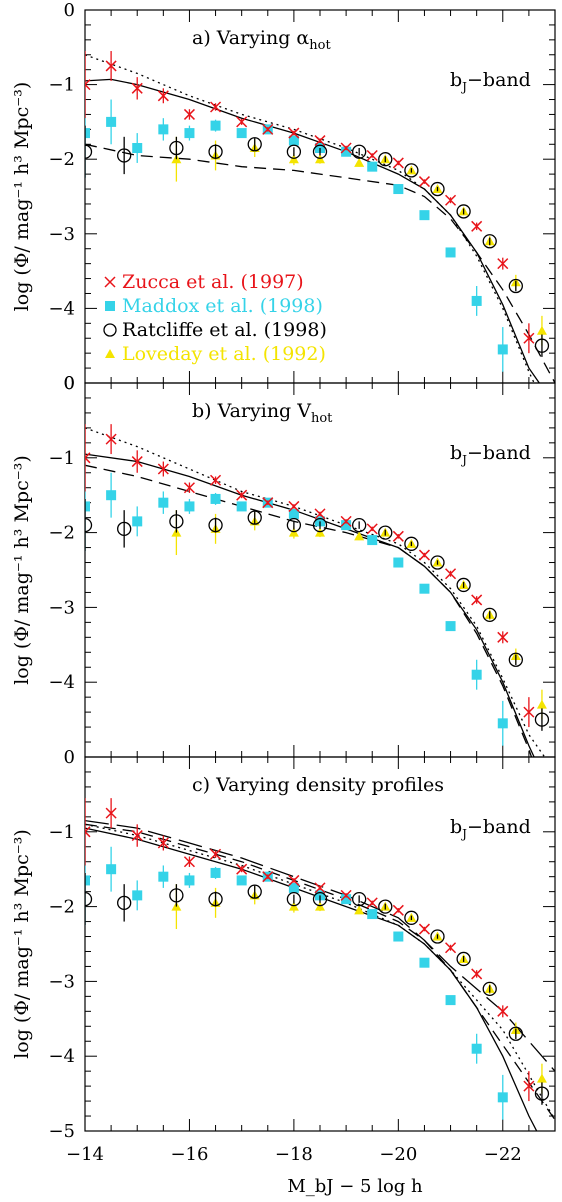 Image resolution: width=562 pixels, height=1202 pixels. What do you see at coordinates (22, 570) in the screenshot?
I see `y-axis-label: log (Φ/ mag⁻¹ h³ Mpc⁻³)` at bounding box center [22, 570].